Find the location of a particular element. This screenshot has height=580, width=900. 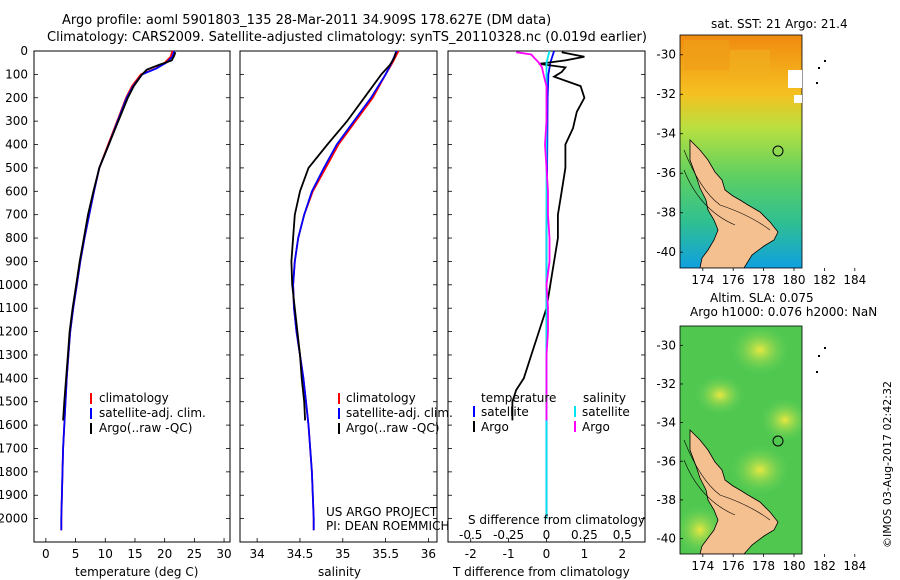

series-line-salinity-argo is located at coordinates (533, 236).